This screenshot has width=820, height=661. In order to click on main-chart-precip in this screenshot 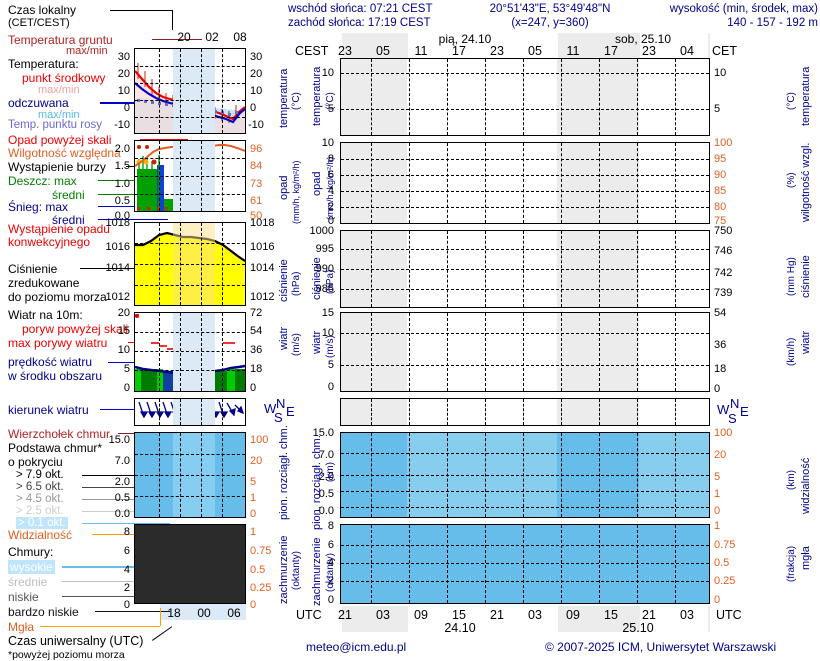, I will do `click(525, 183)`.